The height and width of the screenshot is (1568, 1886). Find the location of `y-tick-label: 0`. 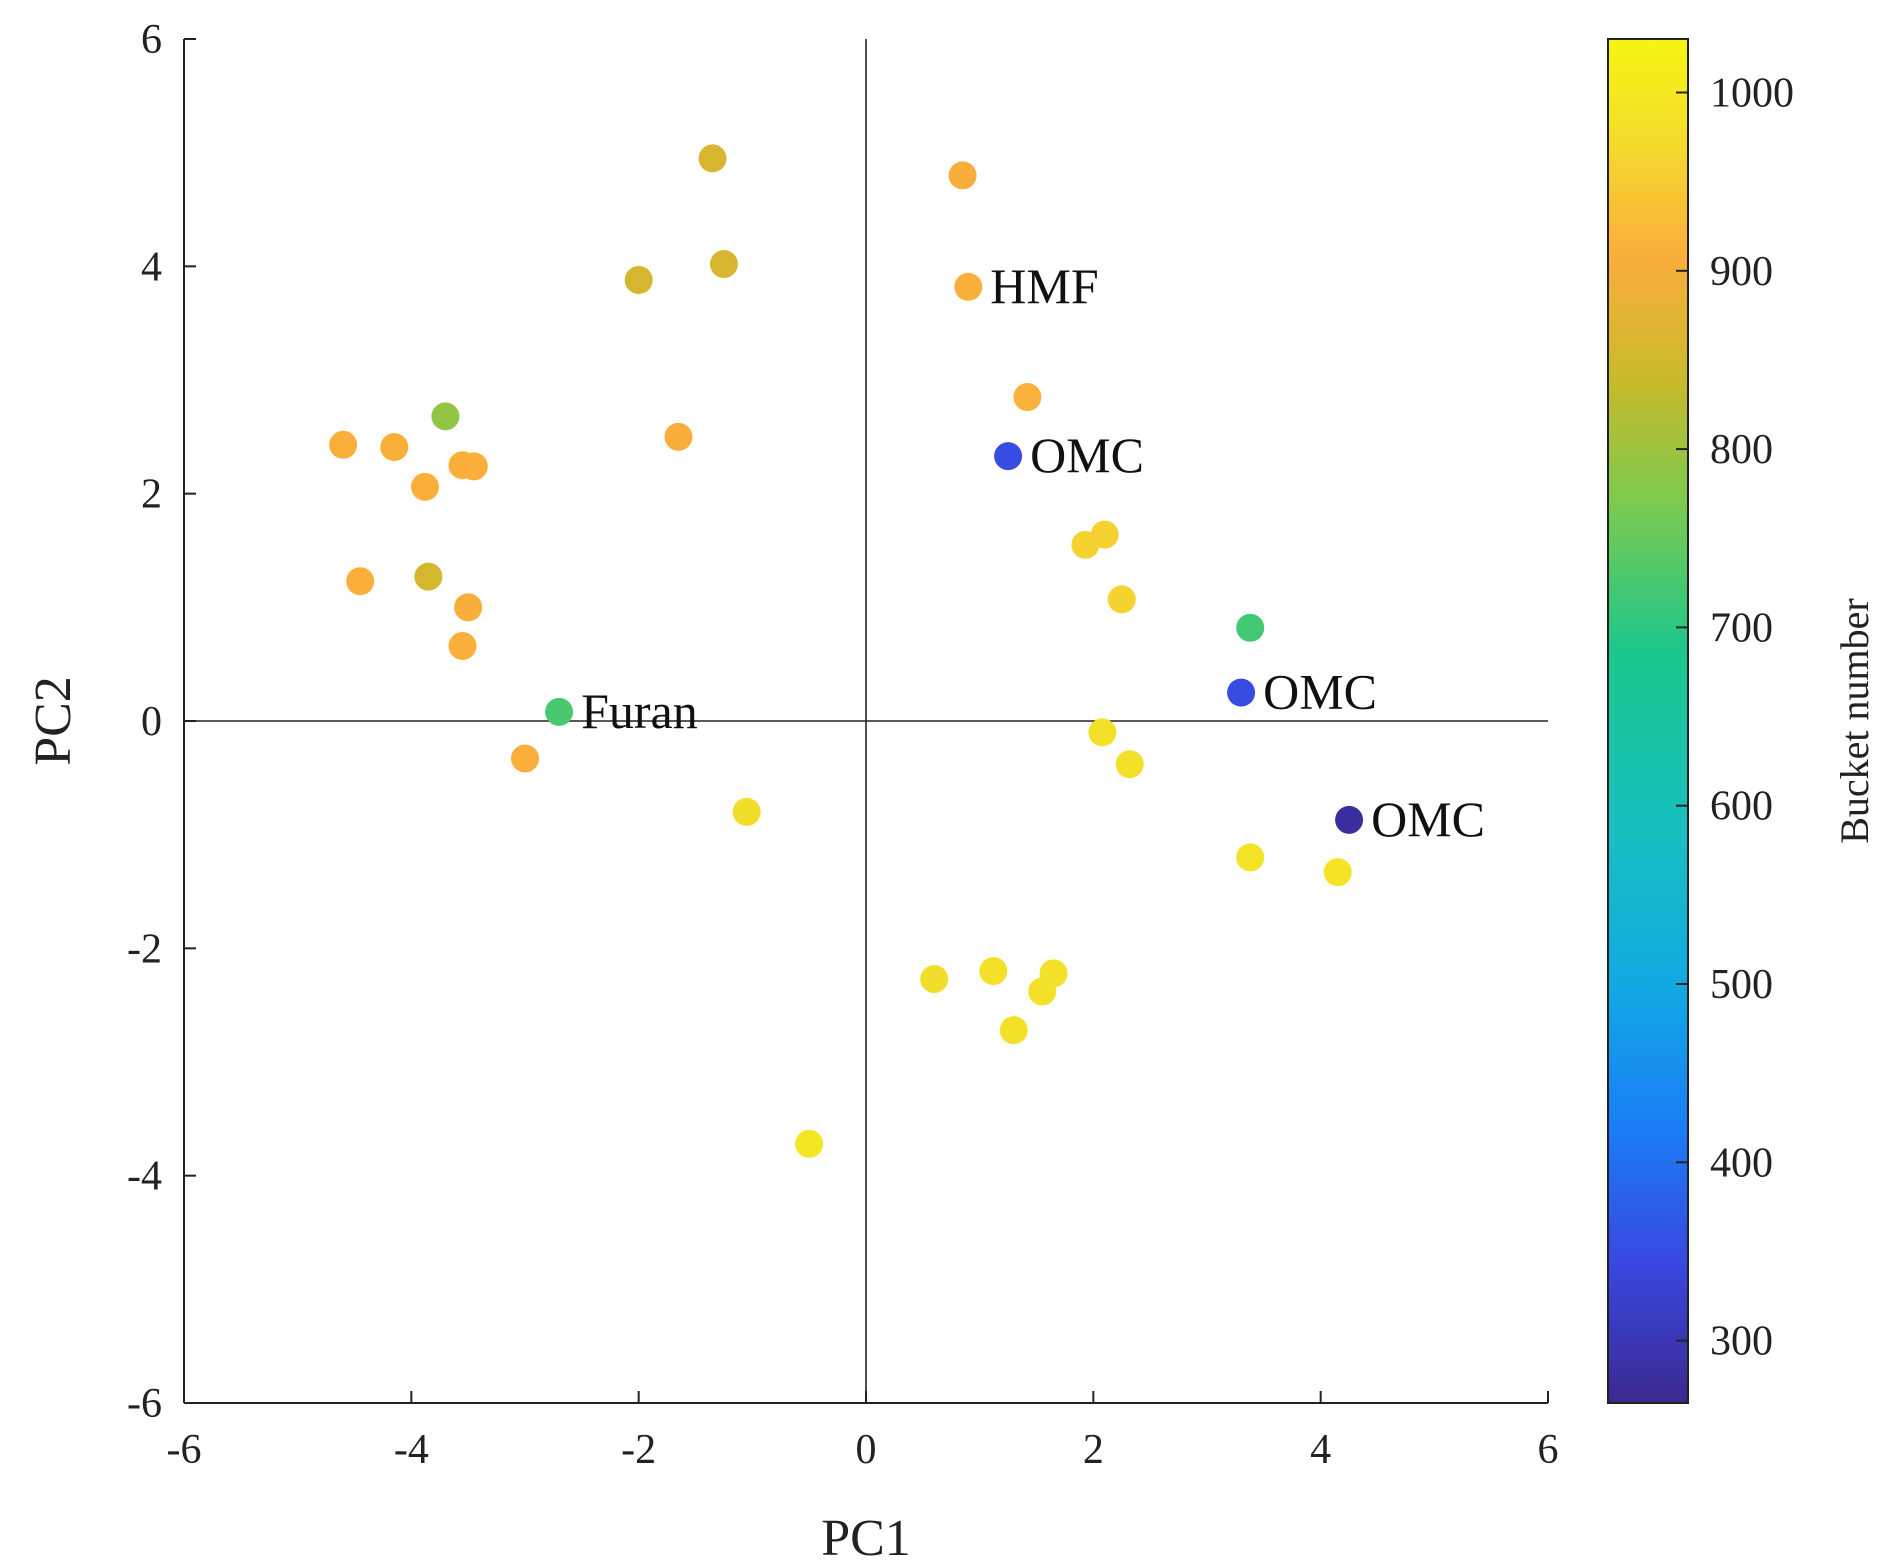

y-tick-label: 0 is located at coordinates (151, 722).